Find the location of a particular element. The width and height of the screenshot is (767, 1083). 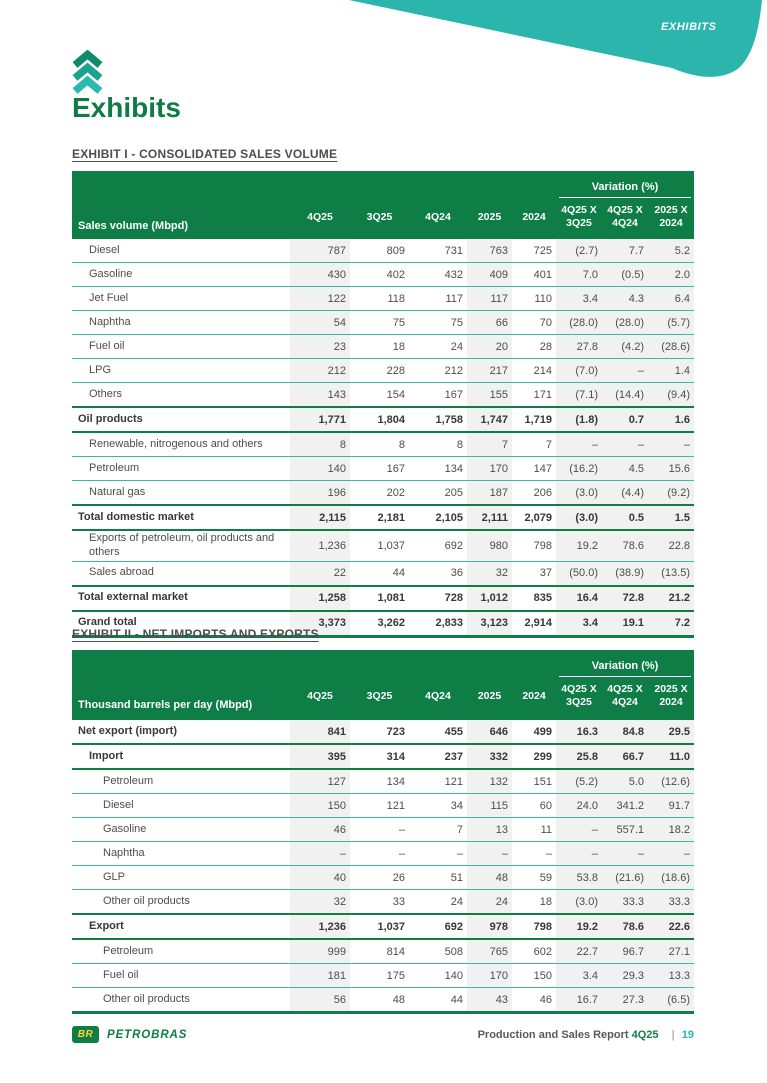

cell-value: 28 is located at coordinates (545, 346).